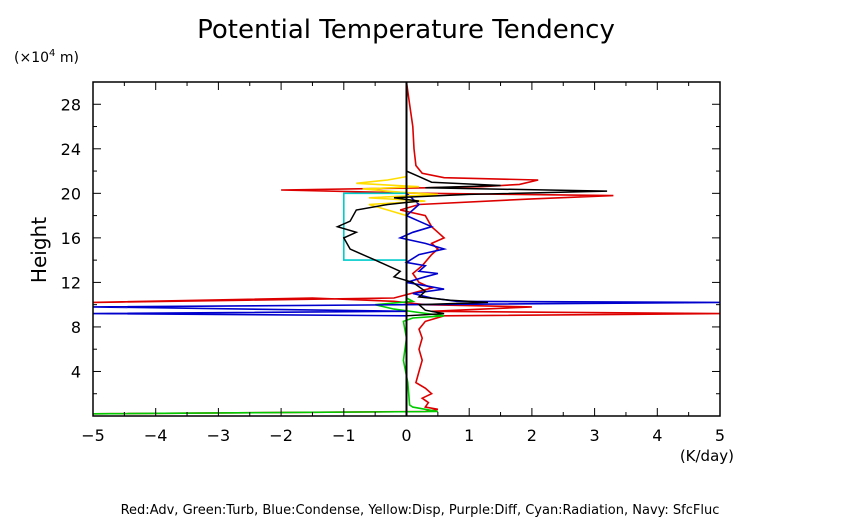 Image resolution: width=854 pixels, height=519 pixels. Describe the element at coordinates (76, 371) in the screenshot. I see `y-tick-label: 4` at that location.